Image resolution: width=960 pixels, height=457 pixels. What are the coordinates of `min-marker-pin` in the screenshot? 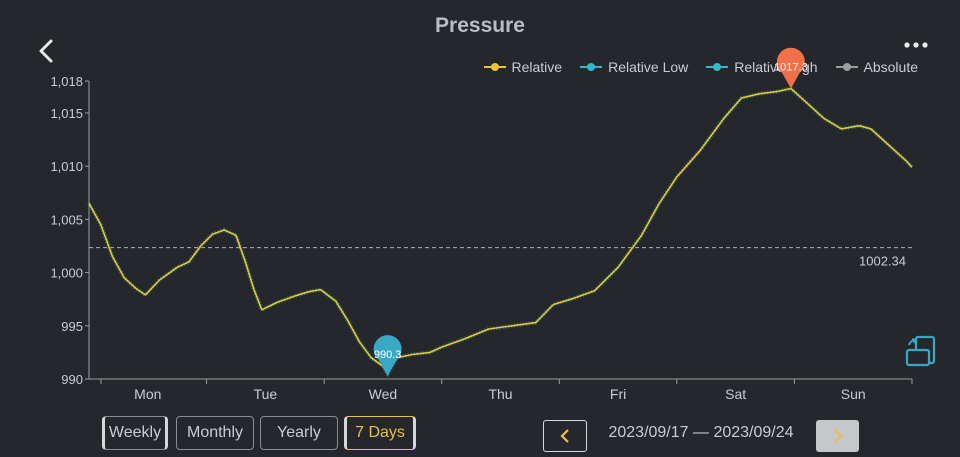 It's located at (387, 355).